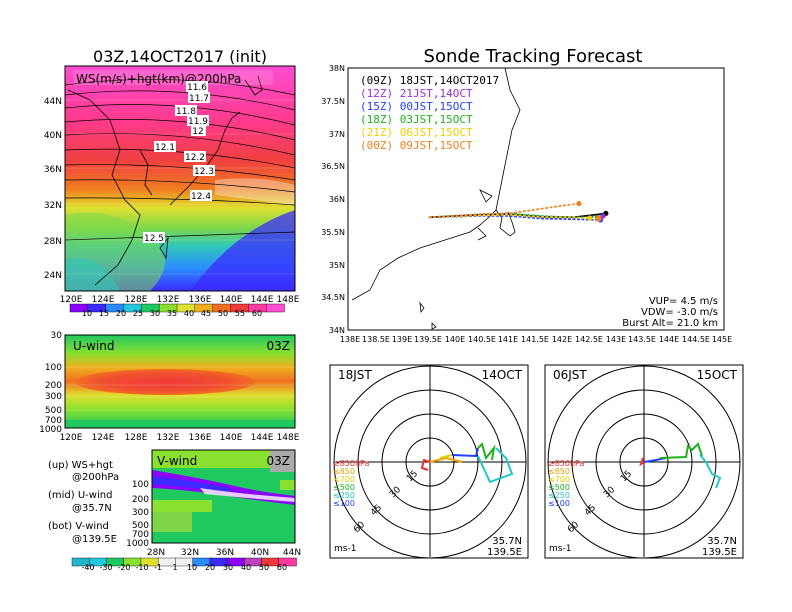 The width and height of the screenshot is (792, 612). Describe the element at coordinates (616, 339) in the screenshot. I see `track-x-tick: 143E` at that location.